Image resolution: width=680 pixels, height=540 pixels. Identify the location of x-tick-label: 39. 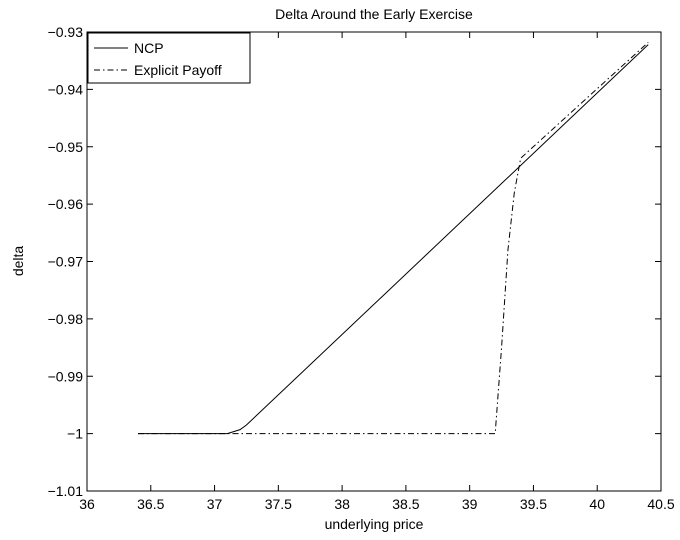
(470, 504).